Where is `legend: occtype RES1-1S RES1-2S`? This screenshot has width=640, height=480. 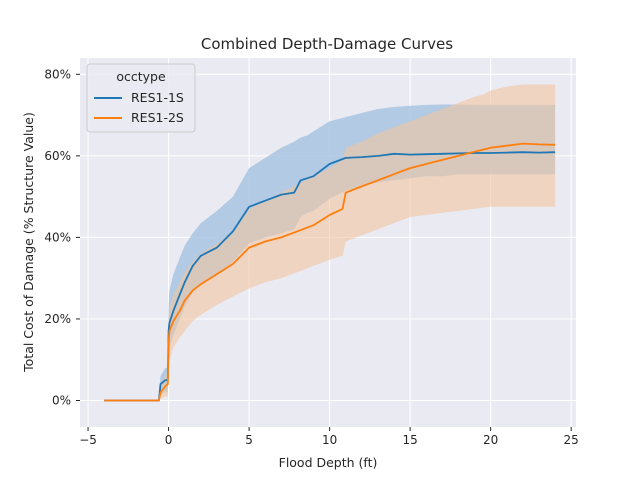
legend: occtype RES1-1S RES1-2S is located at coordinates (141, 98).